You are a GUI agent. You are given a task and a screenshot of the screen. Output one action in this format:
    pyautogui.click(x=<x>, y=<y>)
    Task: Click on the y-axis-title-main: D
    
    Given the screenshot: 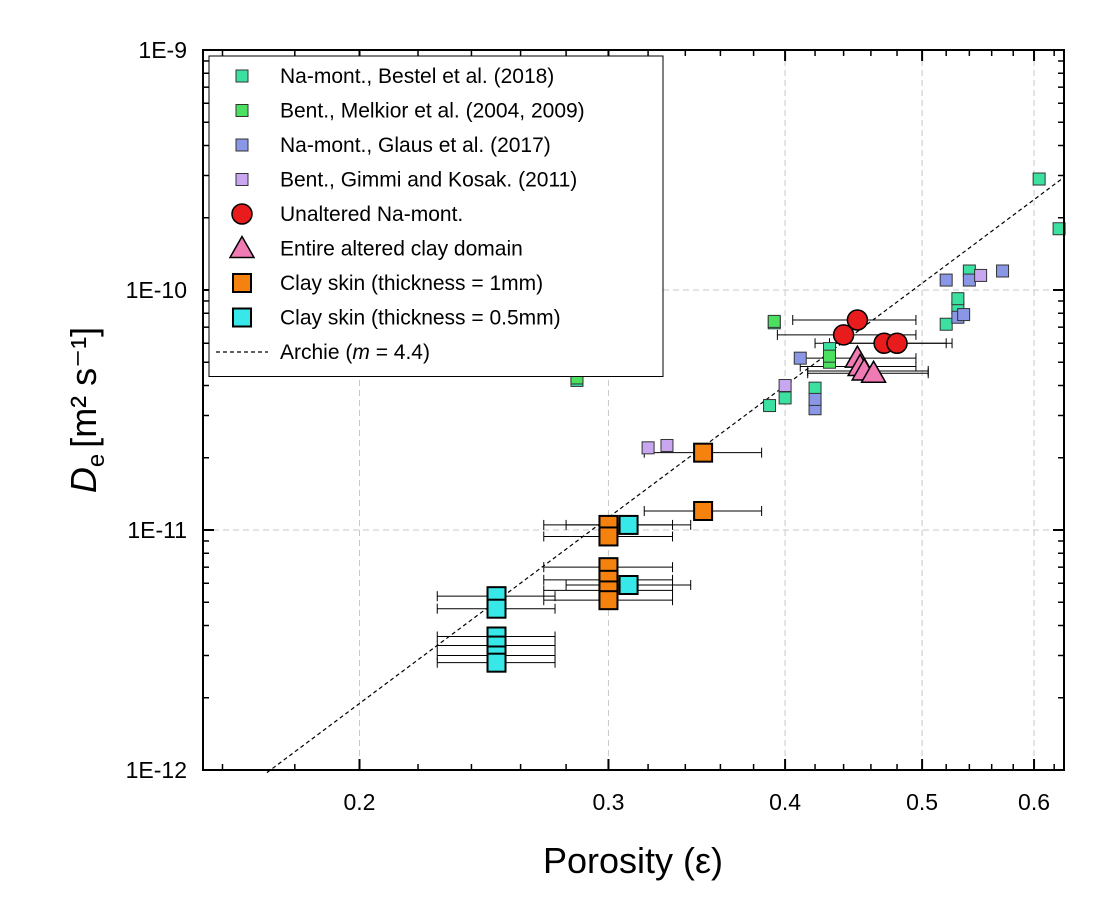 What is the action you would take?
    pyautogui.click(x=83, y=480)
    